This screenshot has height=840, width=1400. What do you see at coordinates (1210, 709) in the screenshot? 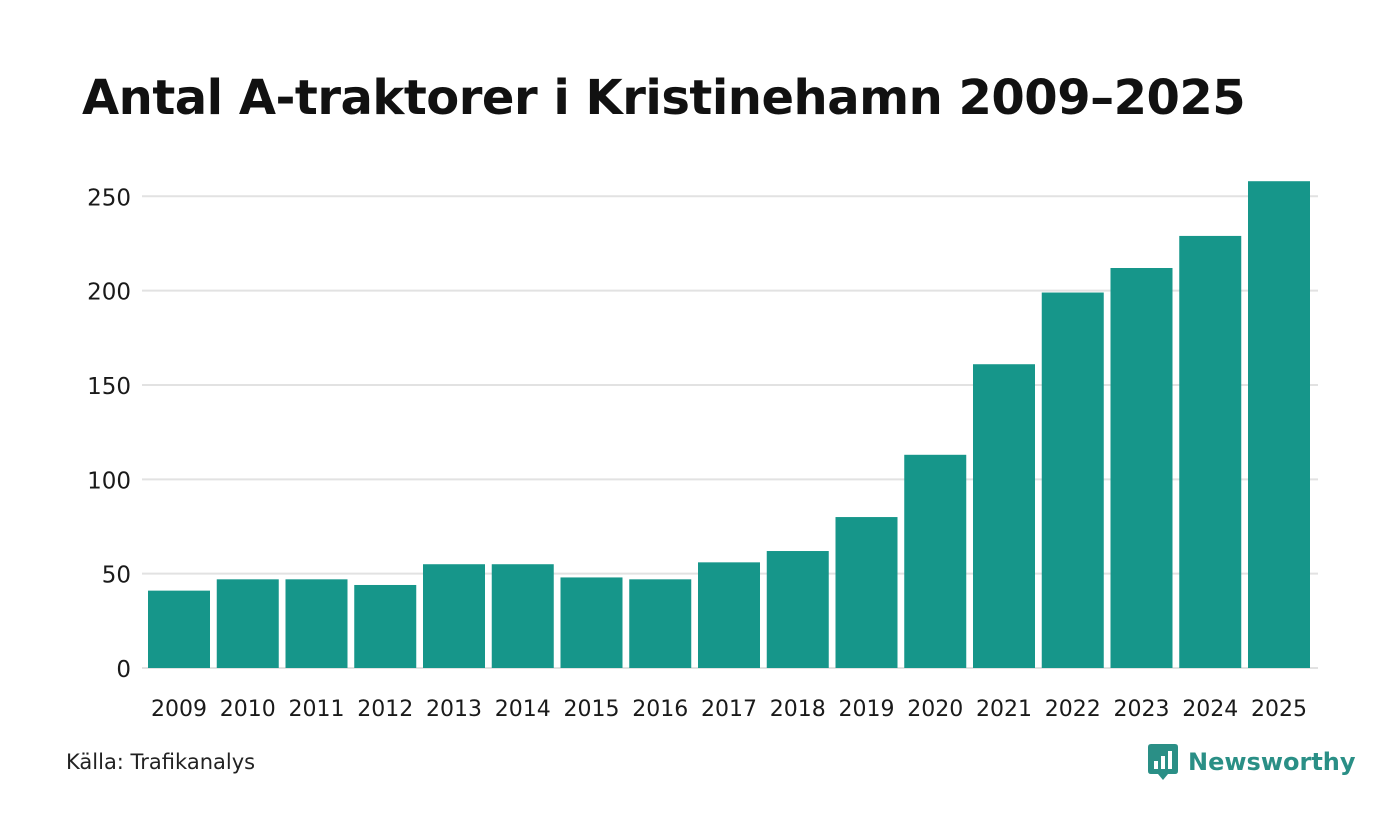
I see `x-tick-label: 2024` at bounding box center [1210, 709].